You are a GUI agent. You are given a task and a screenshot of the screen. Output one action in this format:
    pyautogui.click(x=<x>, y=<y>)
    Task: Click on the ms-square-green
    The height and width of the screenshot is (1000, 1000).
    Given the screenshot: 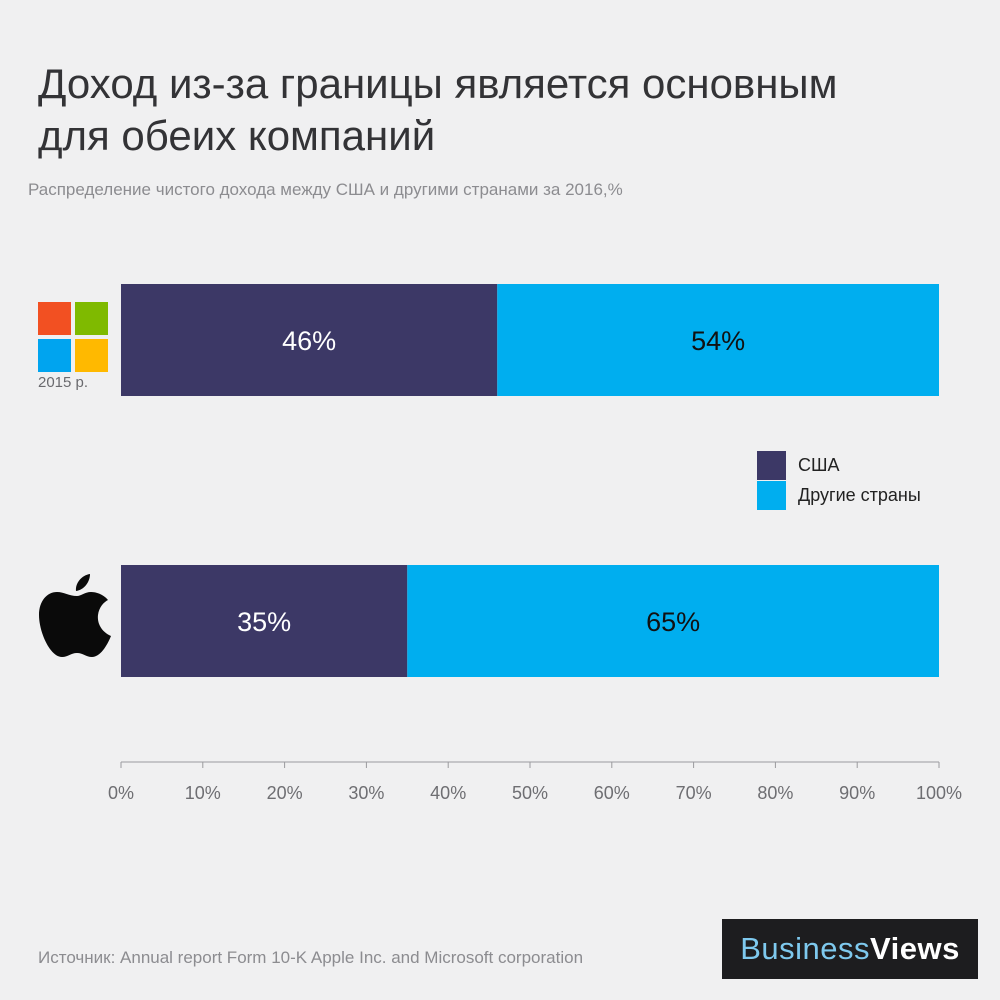 What is the action you would take?
    pyautogui.click(x=91, y=318)
    